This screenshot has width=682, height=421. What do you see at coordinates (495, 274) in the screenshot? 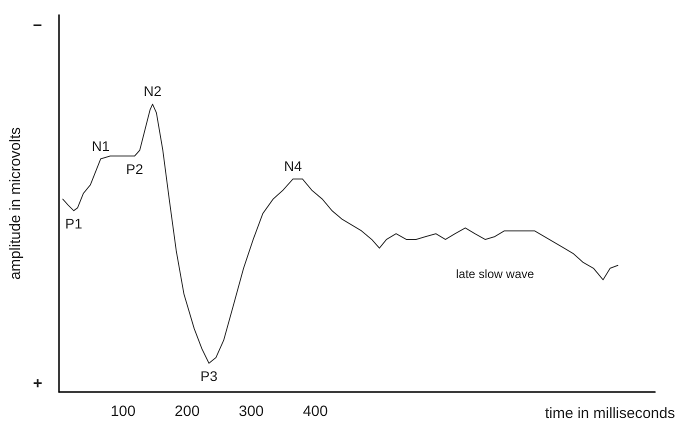
I see `annotation: late slow wave` at bounding box center [495, 274].